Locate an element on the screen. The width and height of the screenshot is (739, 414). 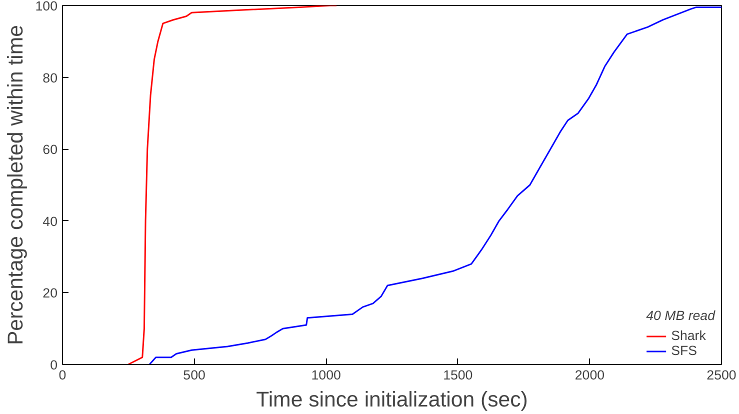
legend-label: SFS is located at coordinates (684, 350).